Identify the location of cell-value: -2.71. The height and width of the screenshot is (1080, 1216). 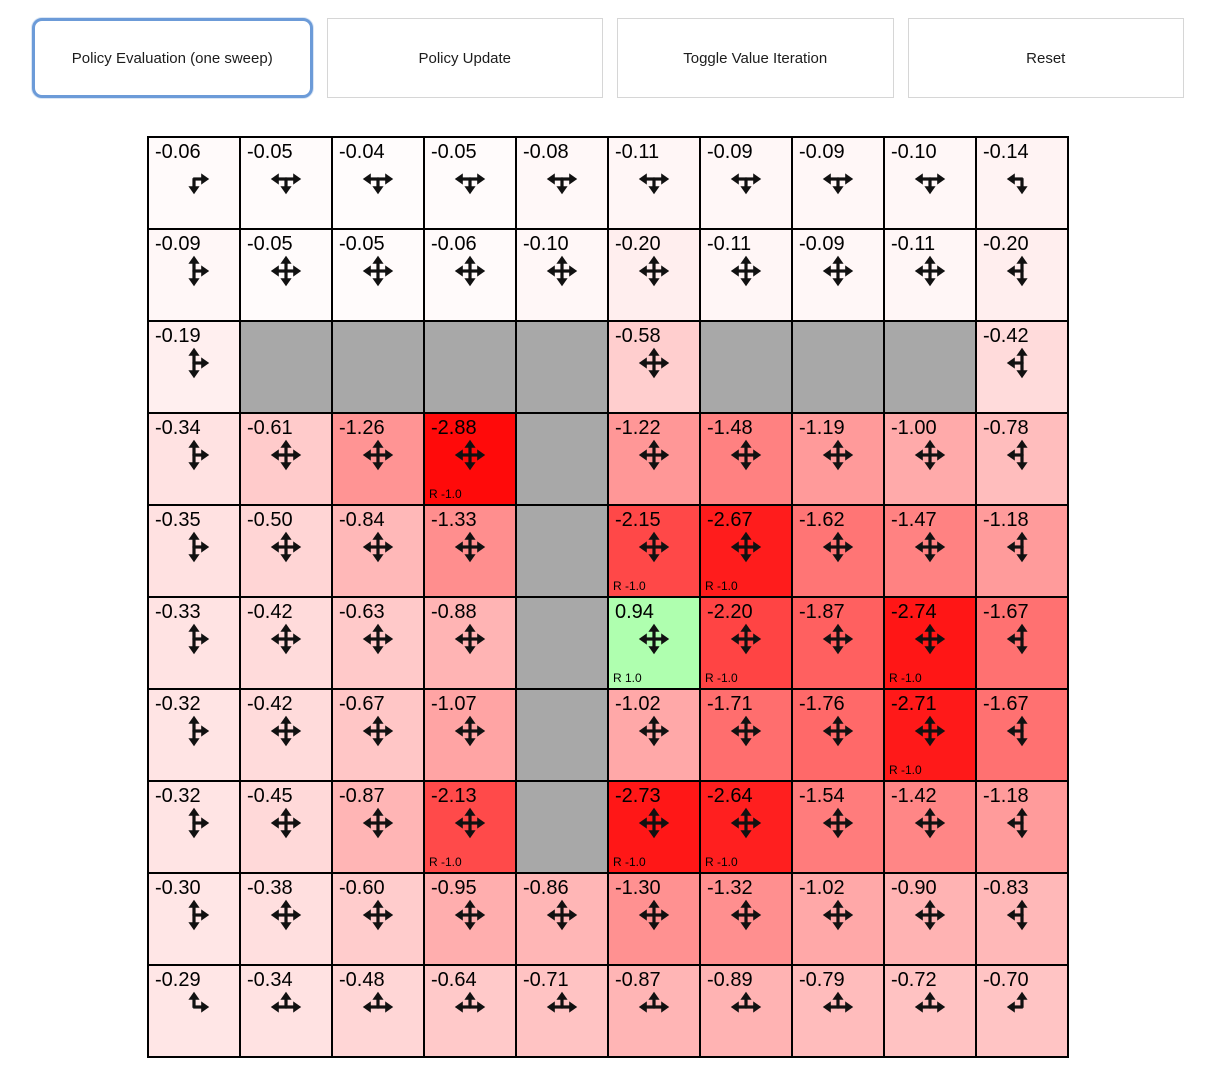
(914, 704).